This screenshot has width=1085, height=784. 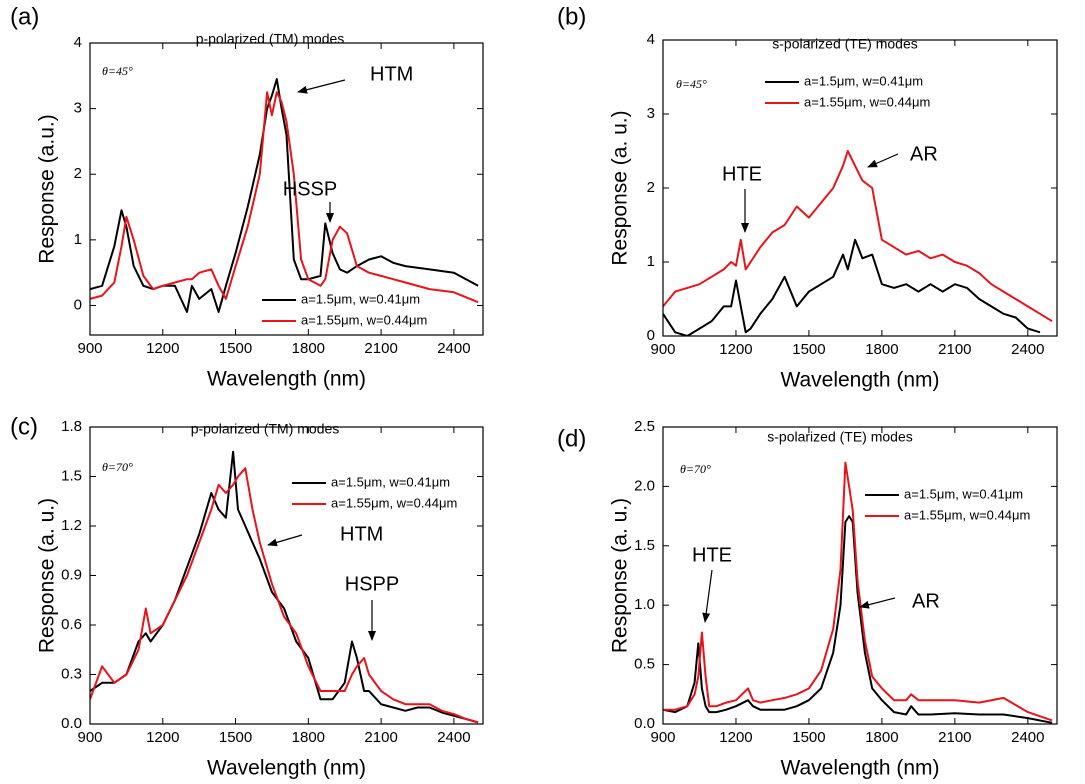 What do you see at coordinates (71, 525) in the screenshot?
I see `y-tick-label: 1.2` at bounding box center [71, 525].